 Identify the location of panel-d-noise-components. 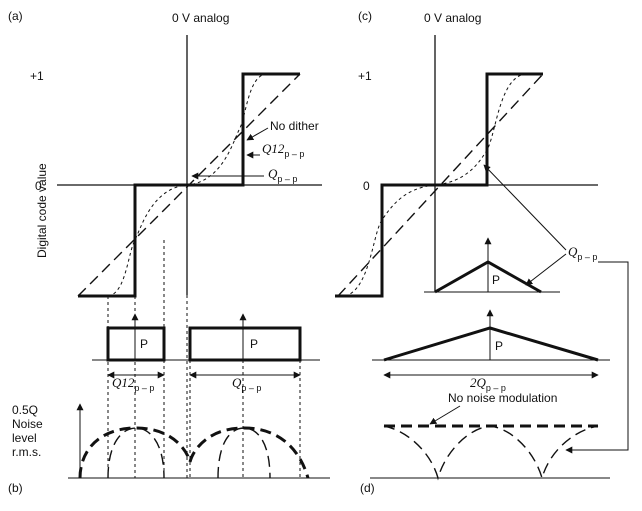
(491, 453).